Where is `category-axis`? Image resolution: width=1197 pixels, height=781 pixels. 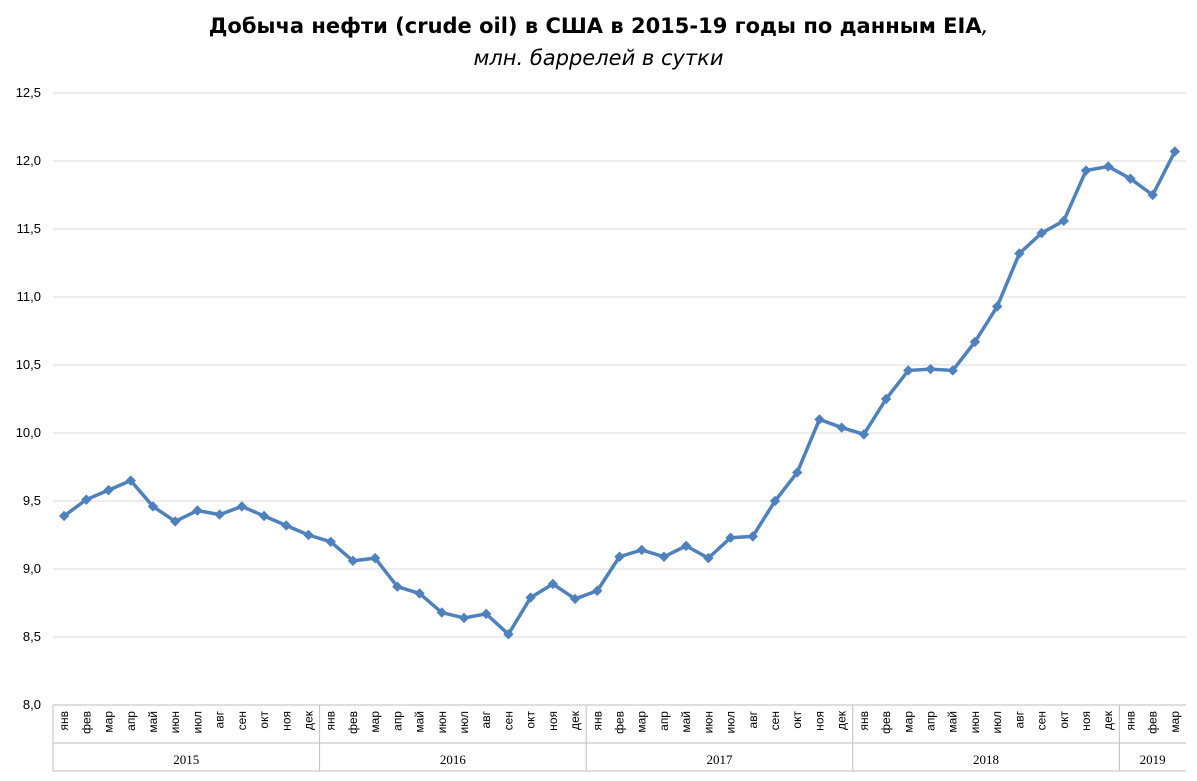 category-axis is located at coordinates (619, 738).